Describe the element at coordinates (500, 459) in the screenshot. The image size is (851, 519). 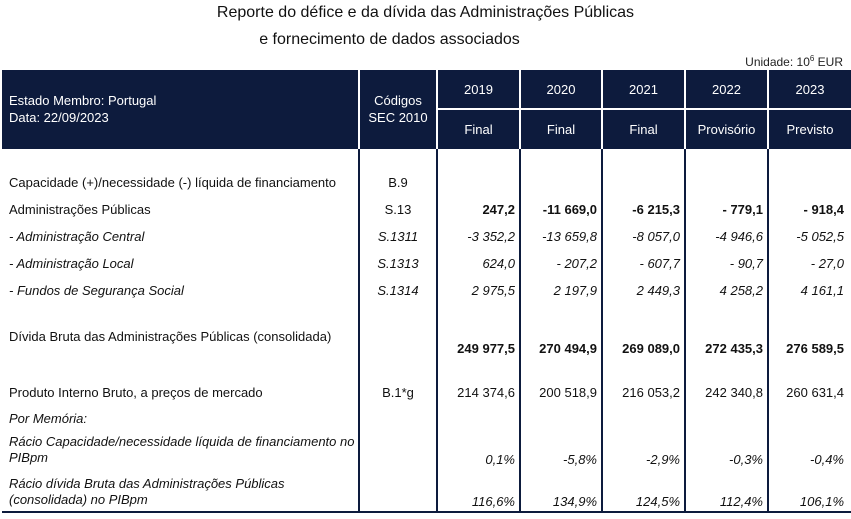
I see `value-2019: 0,1%` at that location.